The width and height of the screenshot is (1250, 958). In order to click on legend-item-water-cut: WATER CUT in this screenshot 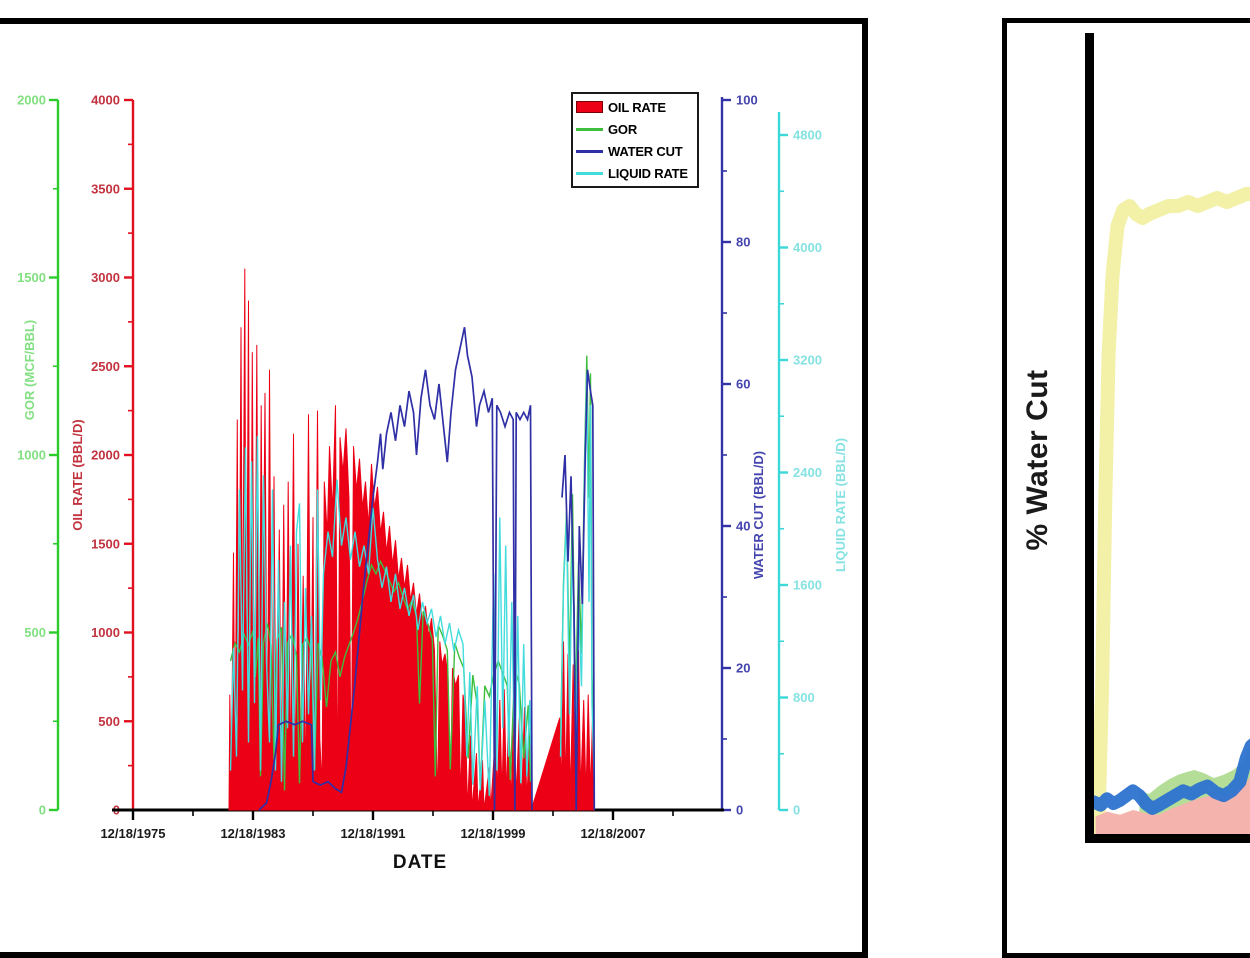, I will do `click(635, 151)`.